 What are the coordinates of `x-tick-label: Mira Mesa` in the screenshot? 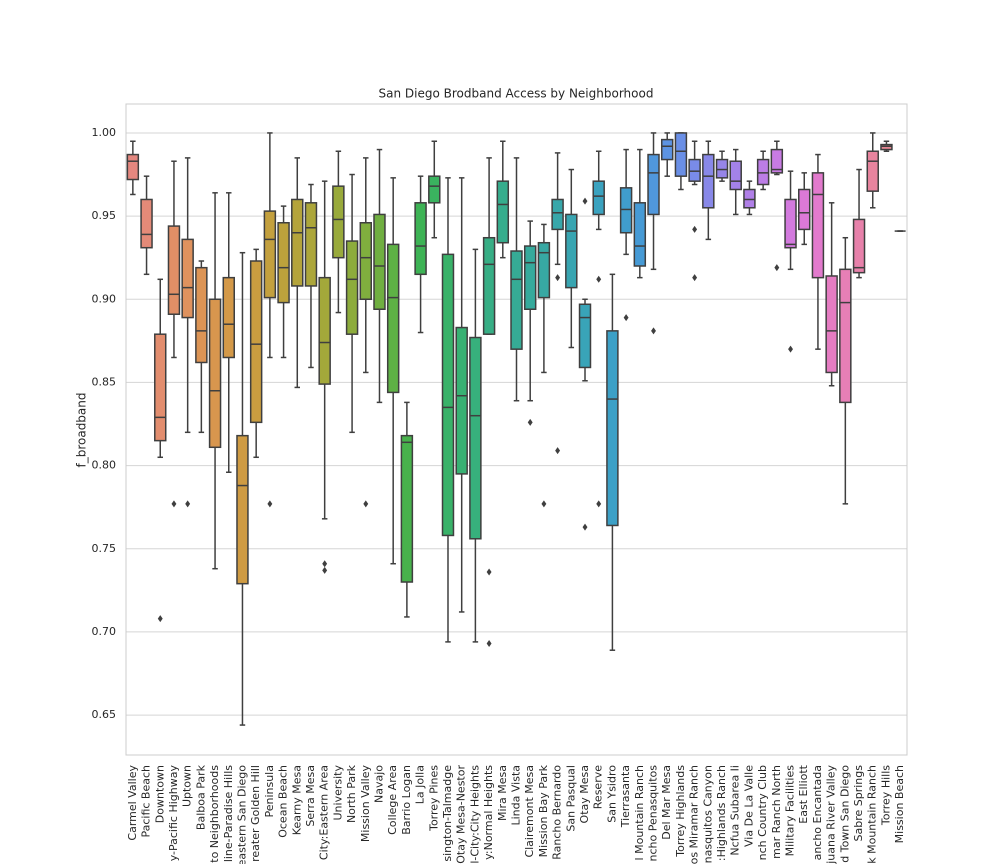 It's located at (502, 793).